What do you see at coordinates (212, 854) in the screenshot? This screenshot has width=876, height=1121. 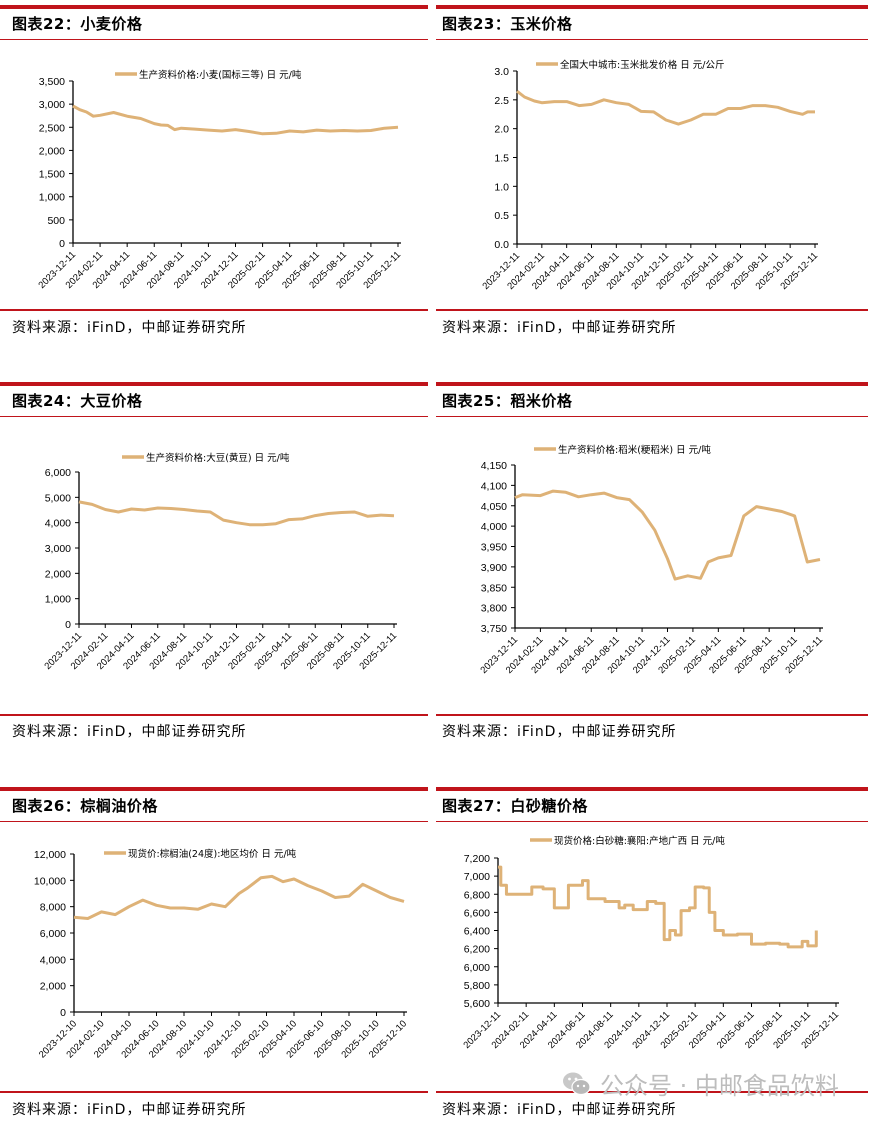 I see `legend-label: 现货价:棕榈油(24度):地区均价 日 元/吨` at bounding box center [212, 854].